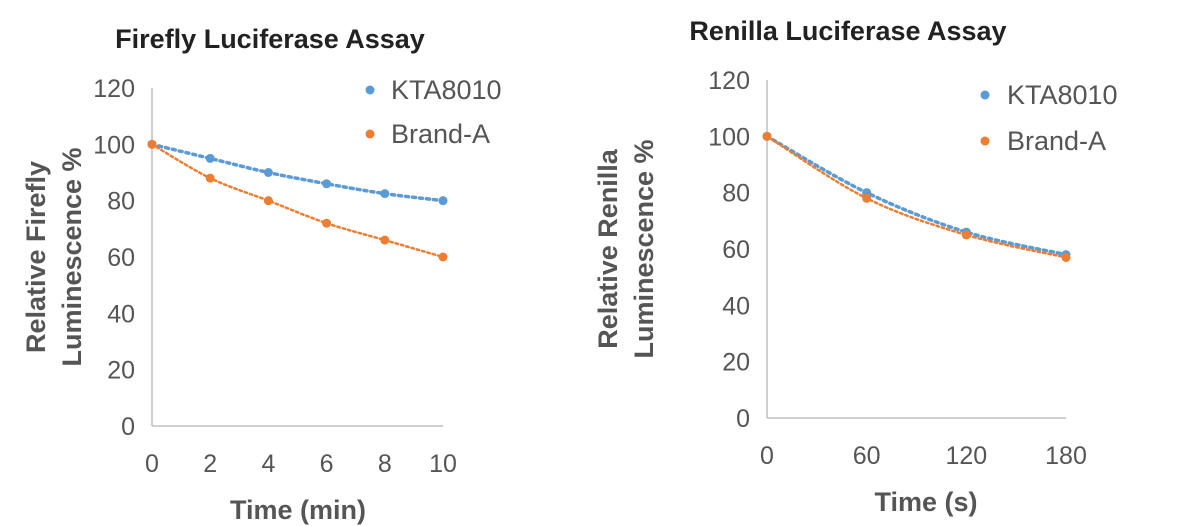 The image size is (1200, 526). I want to click on x-tick-label: 8, so click(385, 464).